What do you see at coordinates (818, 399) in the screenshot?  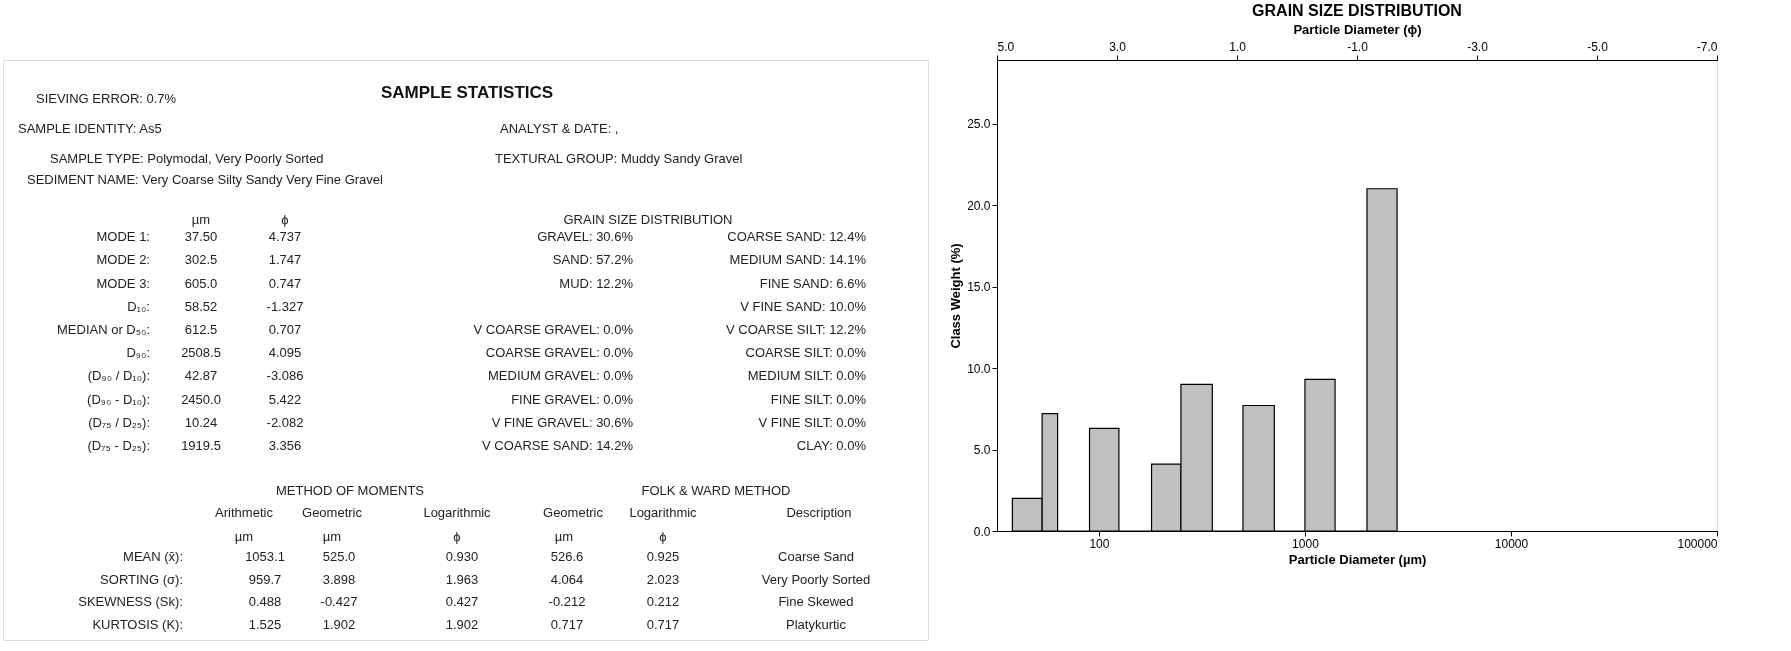 I see `text: FINE SILT: 0.0%` at bounding box center [818, 399].